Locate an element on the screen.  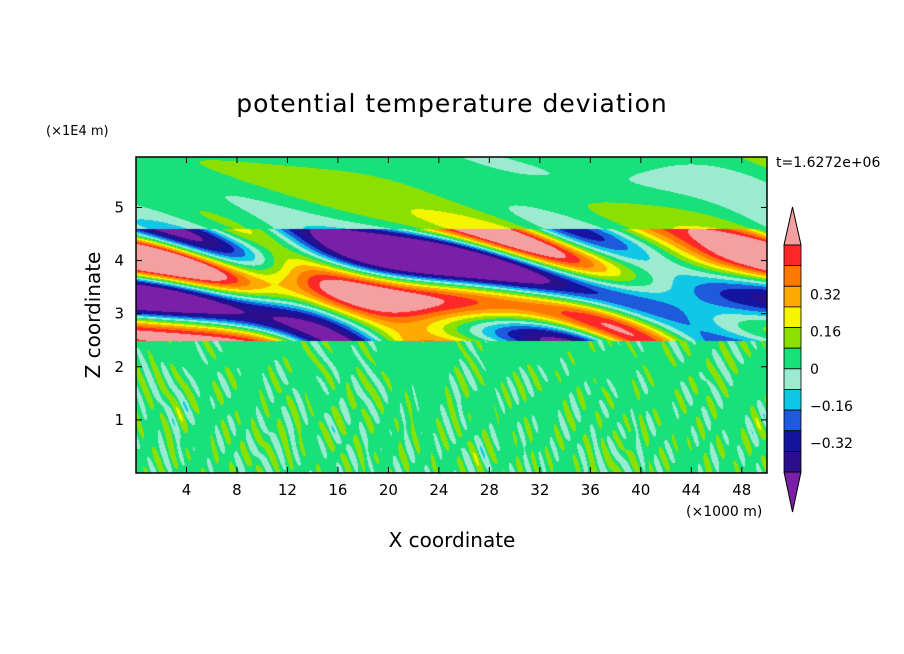
colorbar-tick-label: 0.32 is located at coordinates (825, 296).